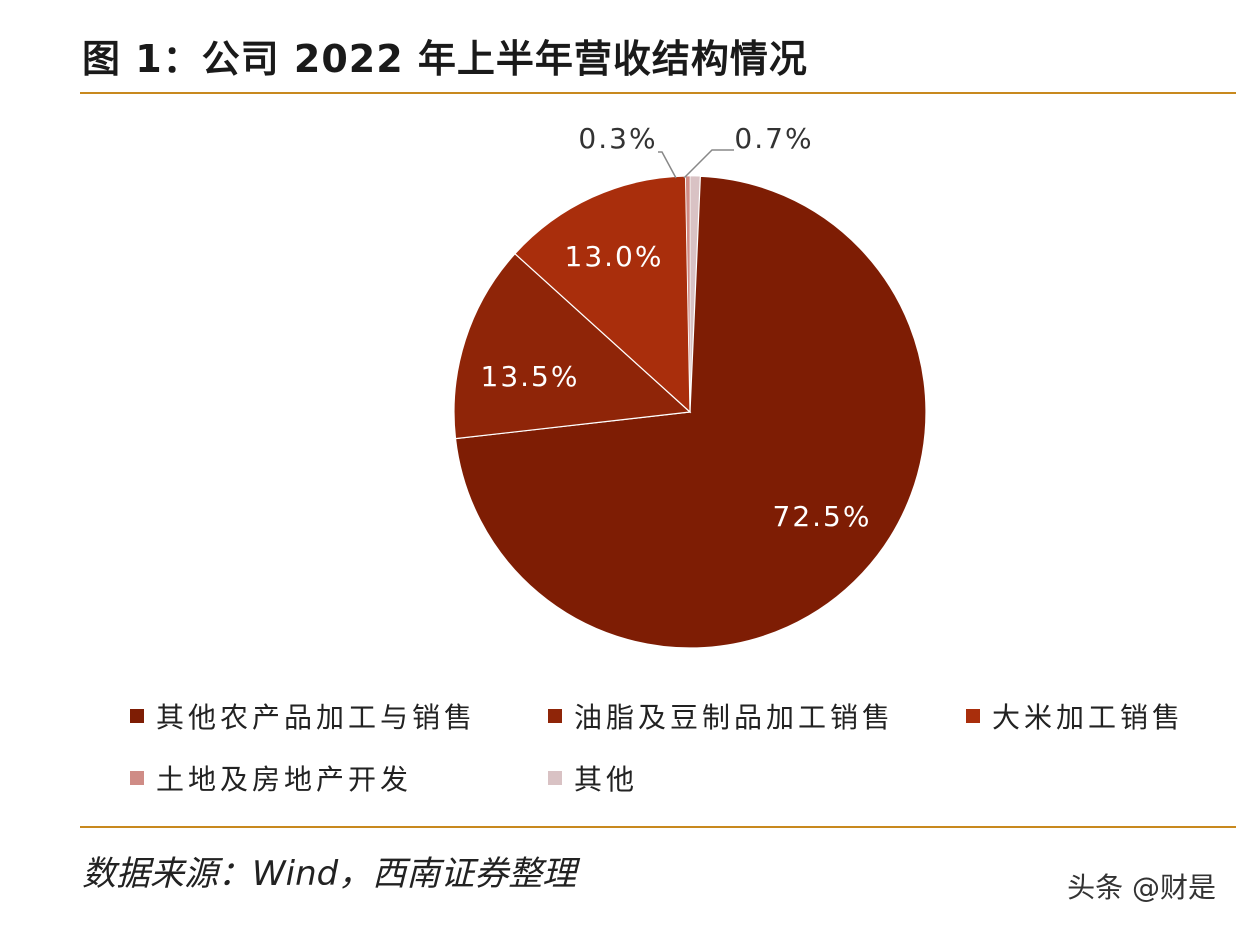 The height and width of the screenshot is (926, 1244). I want to click on data-label: 13.0%, so click(614, 256).